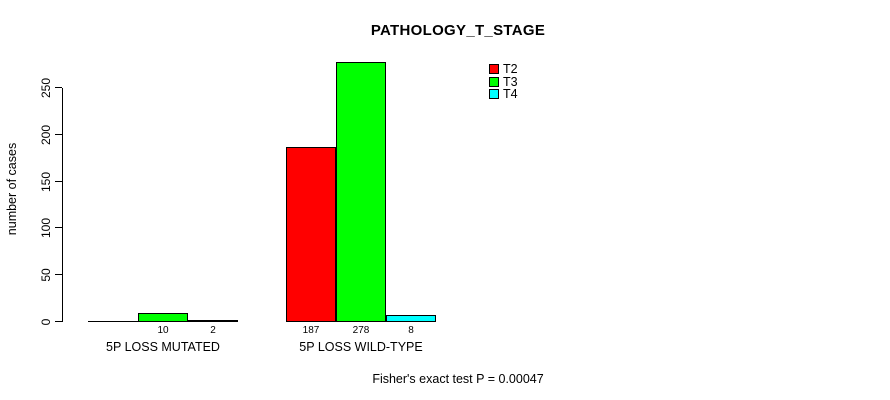 The image size is (890, 400). I want to click on legend: T2 T3 T4, so click(503, 82).